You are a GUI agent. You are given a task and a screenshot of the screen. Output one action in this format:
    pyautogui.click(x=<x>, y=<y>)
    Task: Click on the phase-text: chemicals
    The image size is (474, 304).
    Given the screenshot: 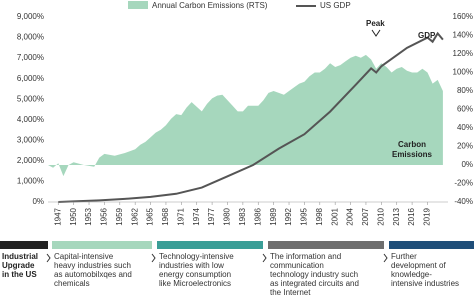 What is the action you would take?
    pyautogui.click(x=72, y=283)
    